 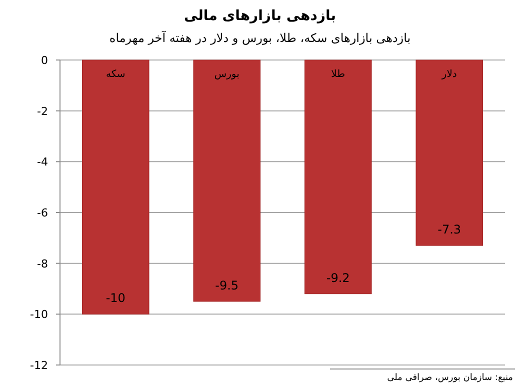 I want to click on chart-subtitle: بازدهی بازارهای سکه، طلا، بورس و دلار در هفته آخر مهرماه, so click(x=260, y=37).